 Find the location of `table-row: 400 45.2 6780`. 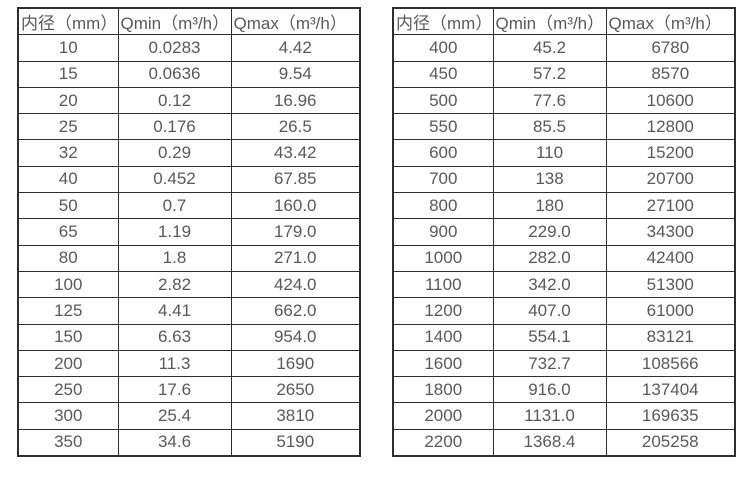

table-row: 400 45.2 6780 is located at coordinates (564, 48).